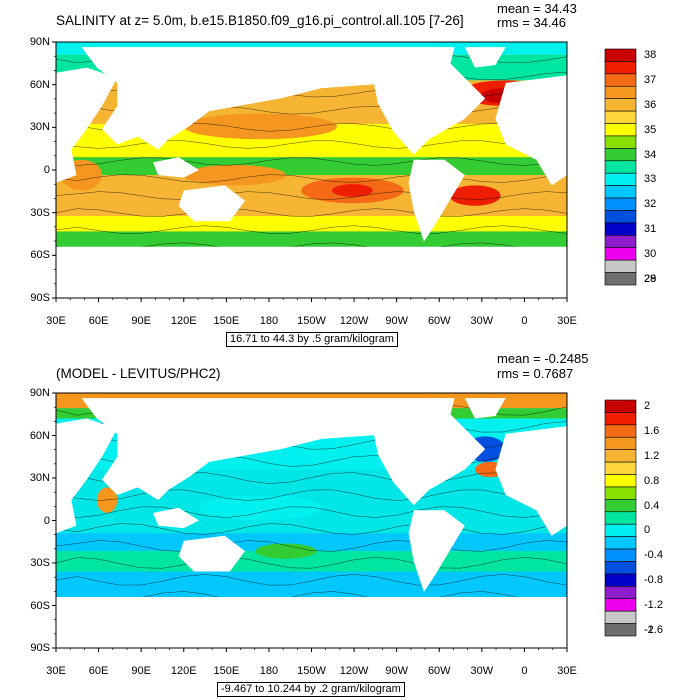 The image size is (700, 700). I want to click on colorbar-label: -0.8, so click(653, 580).